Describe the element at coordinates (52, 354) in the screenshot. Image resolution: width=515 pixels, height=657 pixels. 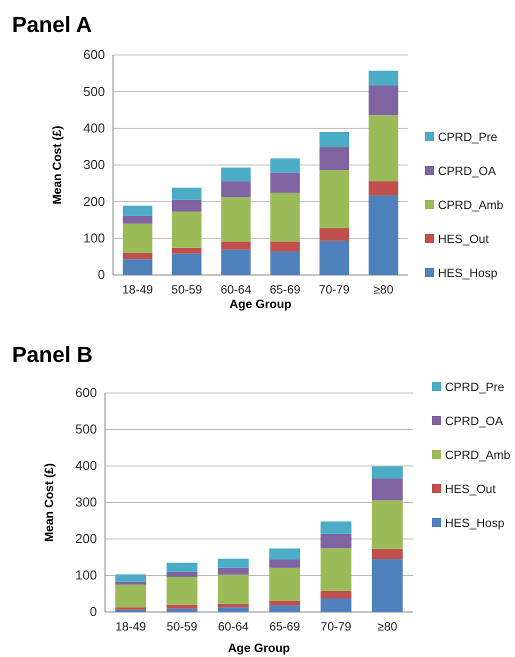
I see `chart-title: Panel B` at that location.